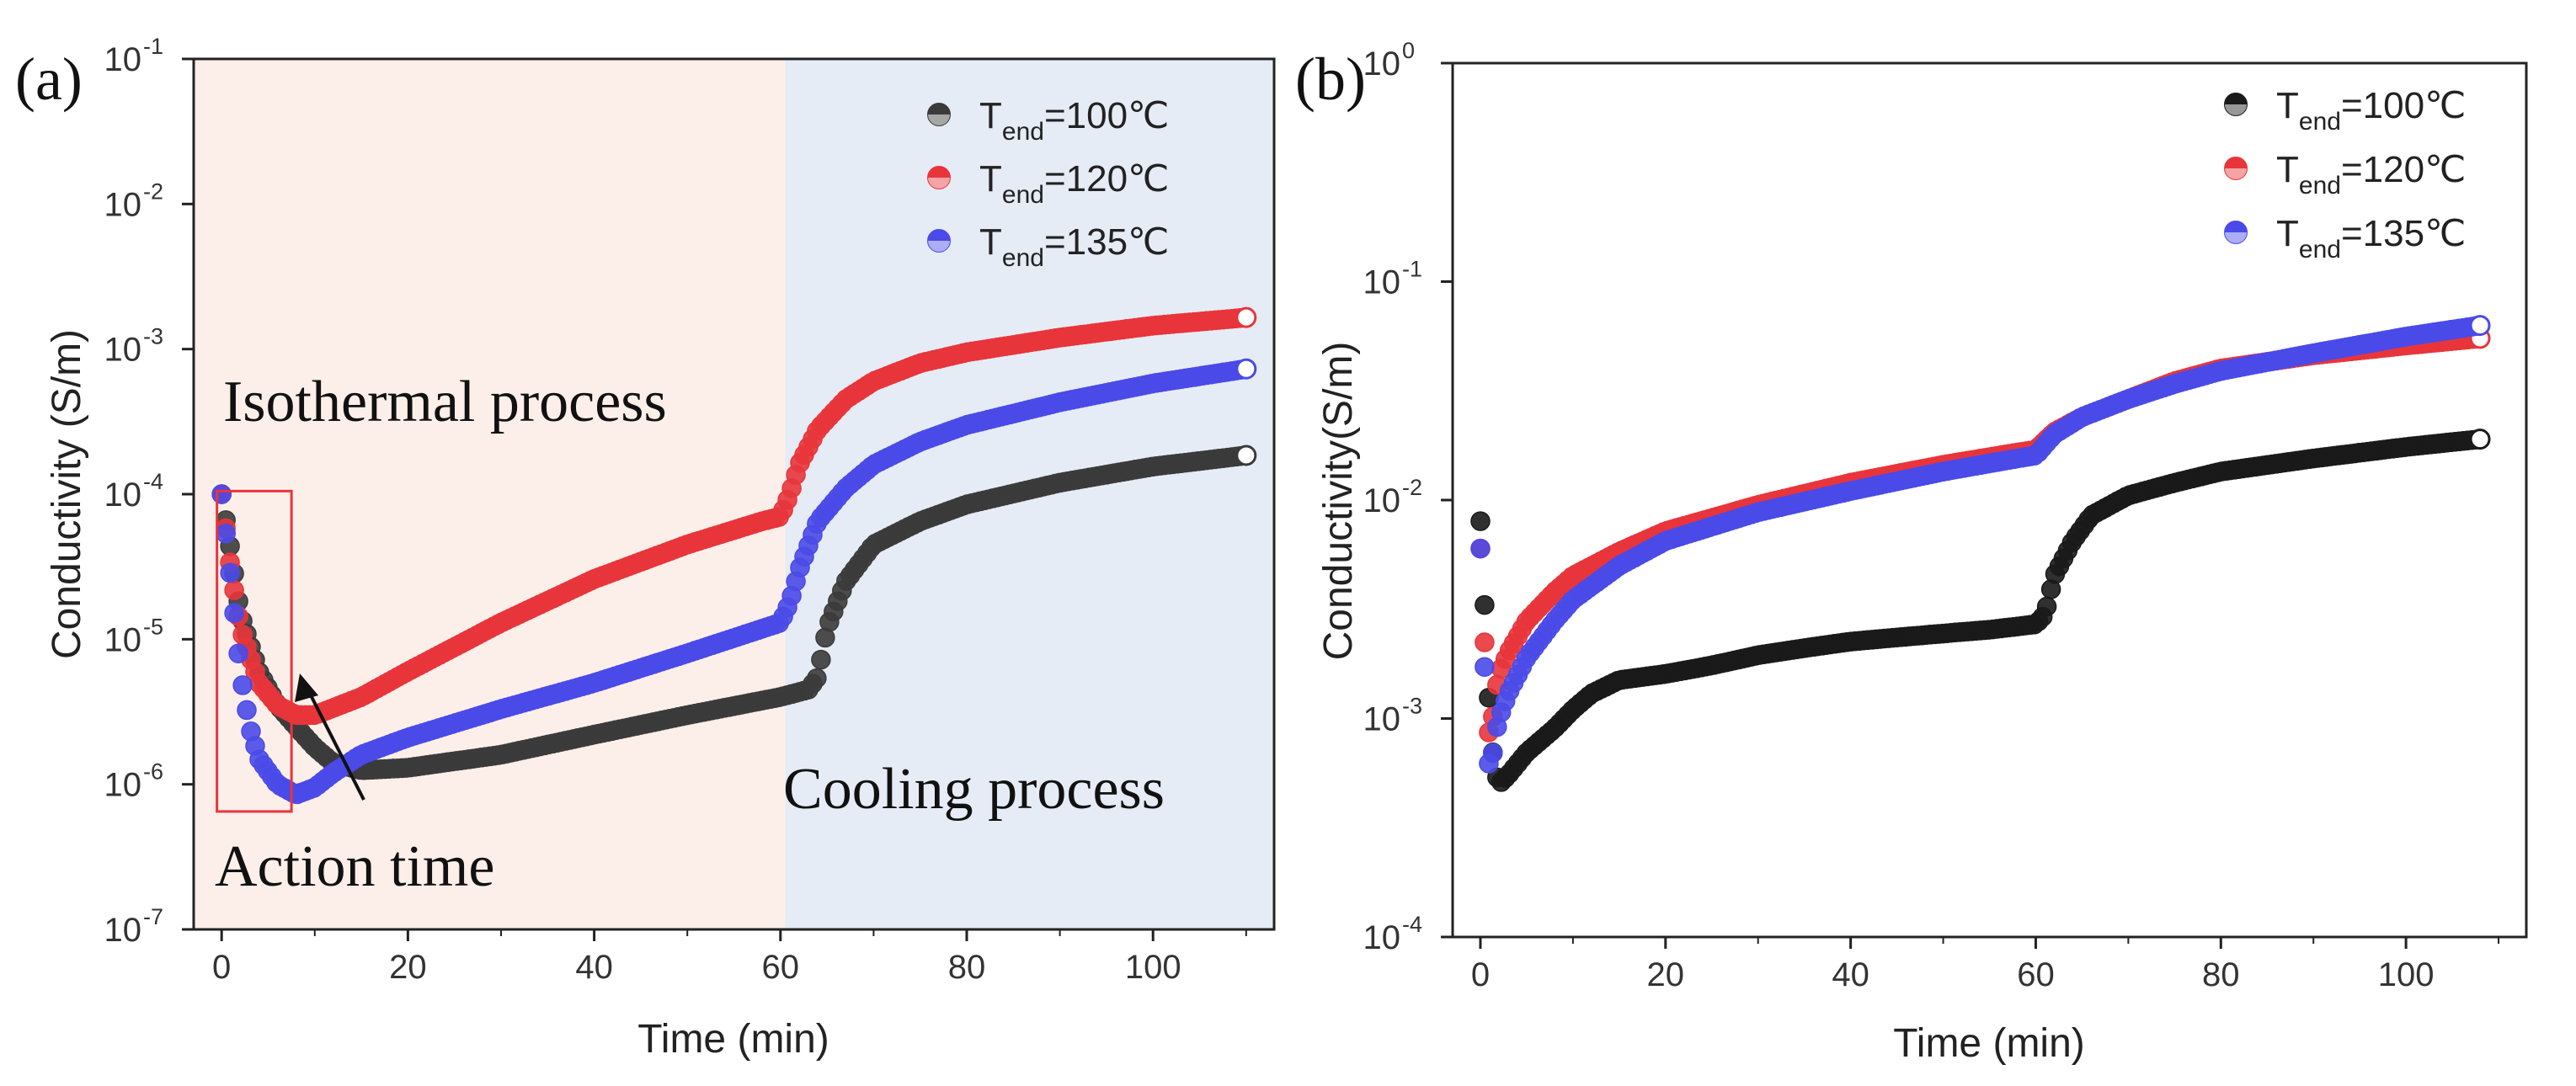  Describe the element at coordinates (1330, 79) in the screenshot. I see `panel-b-label: (b)` at that location.